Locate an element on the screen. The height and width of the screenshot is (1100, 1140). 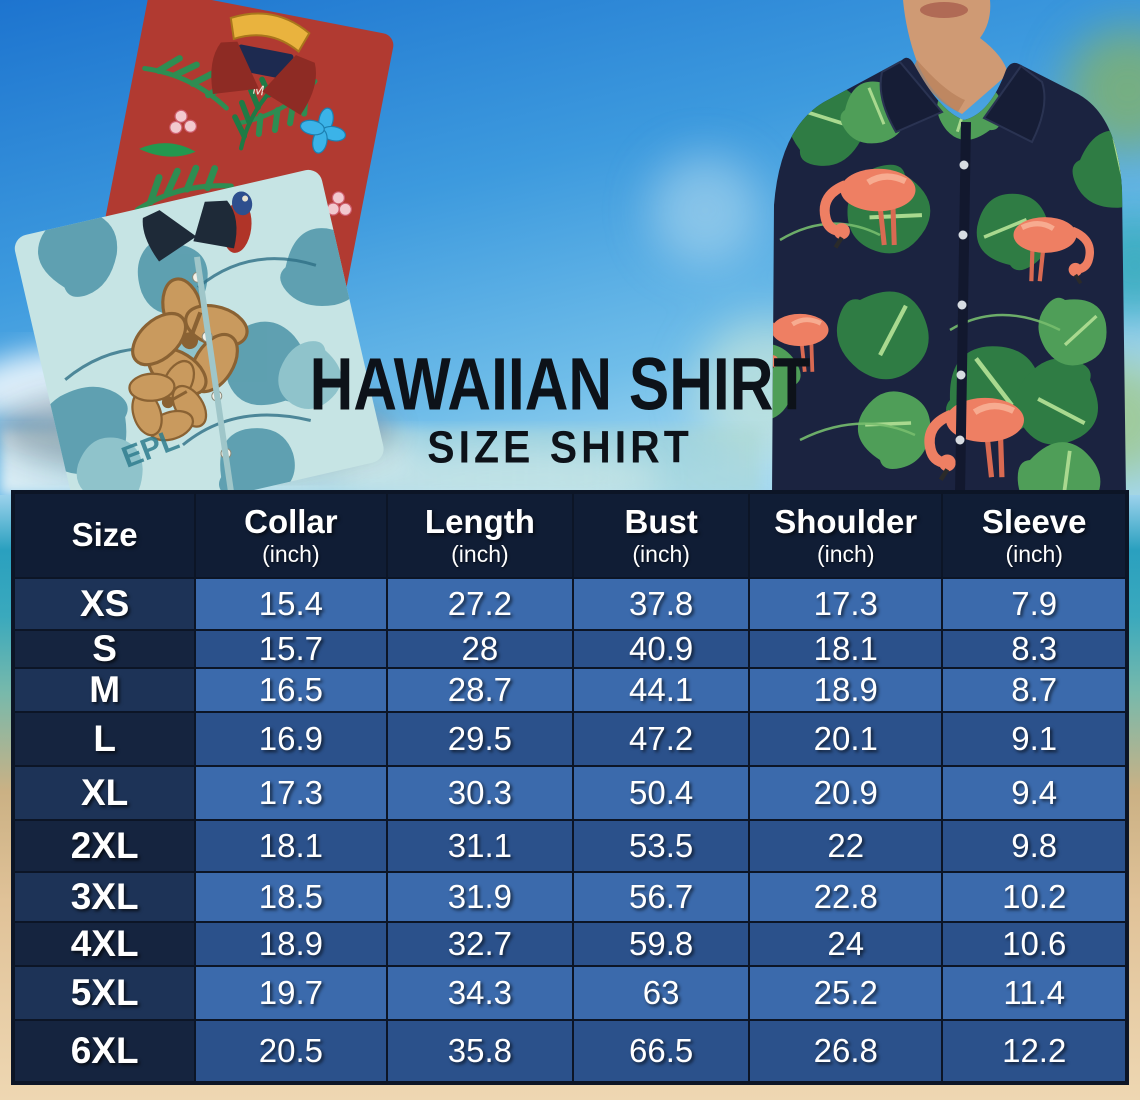
value-l-shoulder: 20.1 is located at coordinates (846, 739).